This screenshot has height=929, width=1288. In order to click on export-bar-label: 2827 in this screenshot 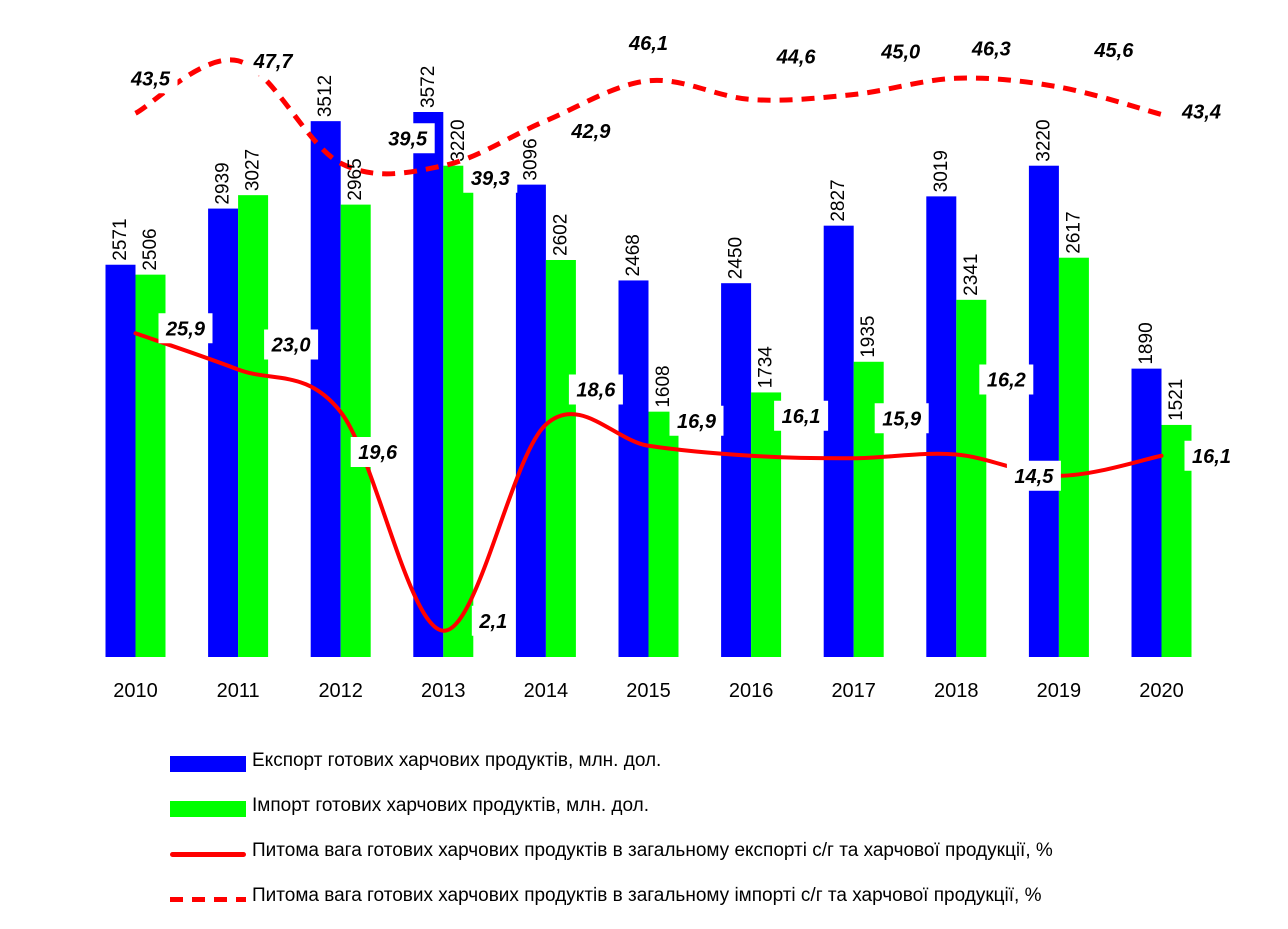, I will do `click(838, 200)`.